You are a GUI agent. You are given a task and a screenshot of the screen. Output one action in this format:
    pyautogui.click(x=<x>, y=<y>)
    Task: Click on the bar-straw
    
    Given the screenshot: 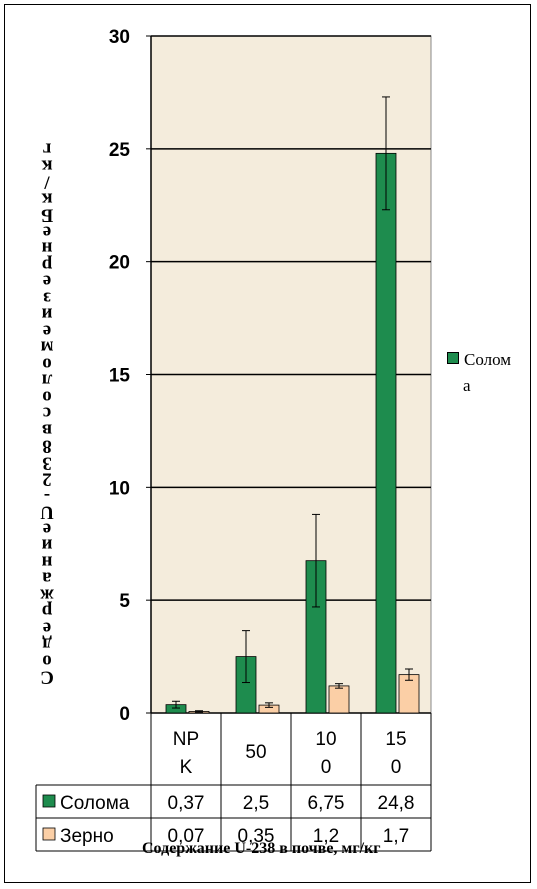 What is the action you would take?
    pyautogui.click(x=386, y=433)
    